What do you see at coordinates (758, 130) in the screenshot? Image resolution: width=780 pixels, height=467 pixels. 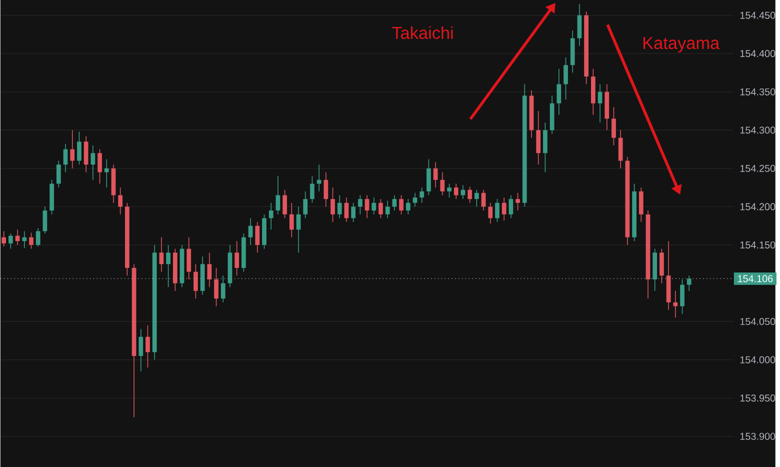 I see `y-tick-label: 154.300` at bounding box center [758, 130].